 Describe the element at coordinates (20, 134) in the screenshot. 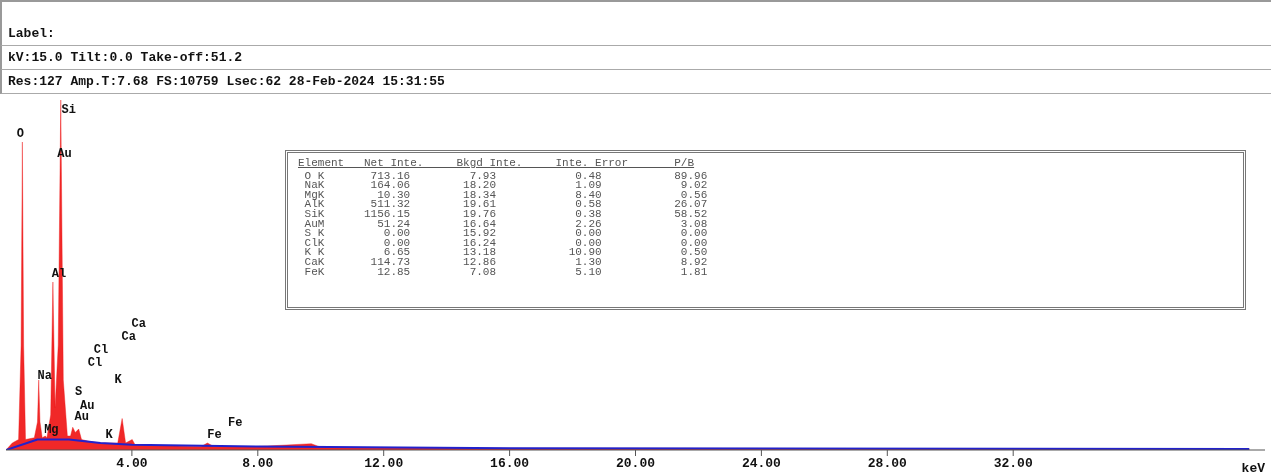

I see `annotation: O` at that location.